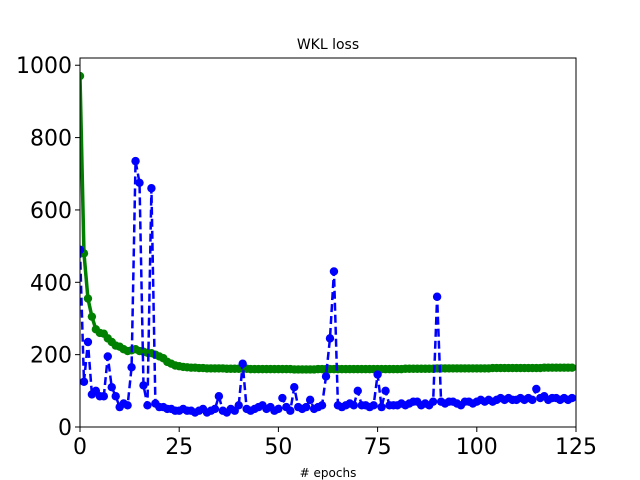 This screenshot has height=480, width=640. What do you see at coordinates (80, 447) in the screenshot?
I see `x-tick-label: 0` at bounding box center [80, 447].